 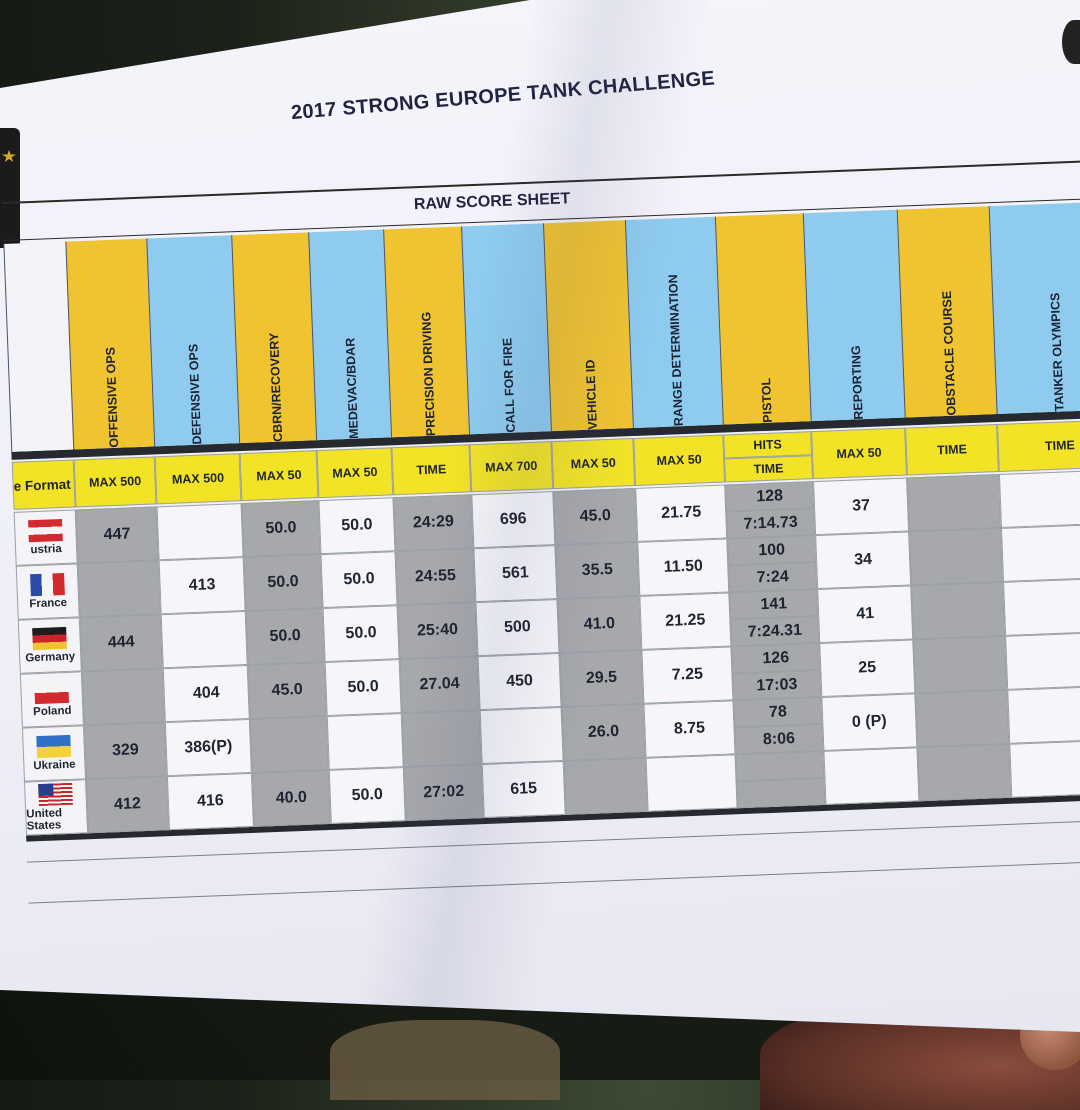 What do you see at coordinates (49, 645) in the screenshot?
I see `country-cell: Germany` at bounding box center [49, 645].